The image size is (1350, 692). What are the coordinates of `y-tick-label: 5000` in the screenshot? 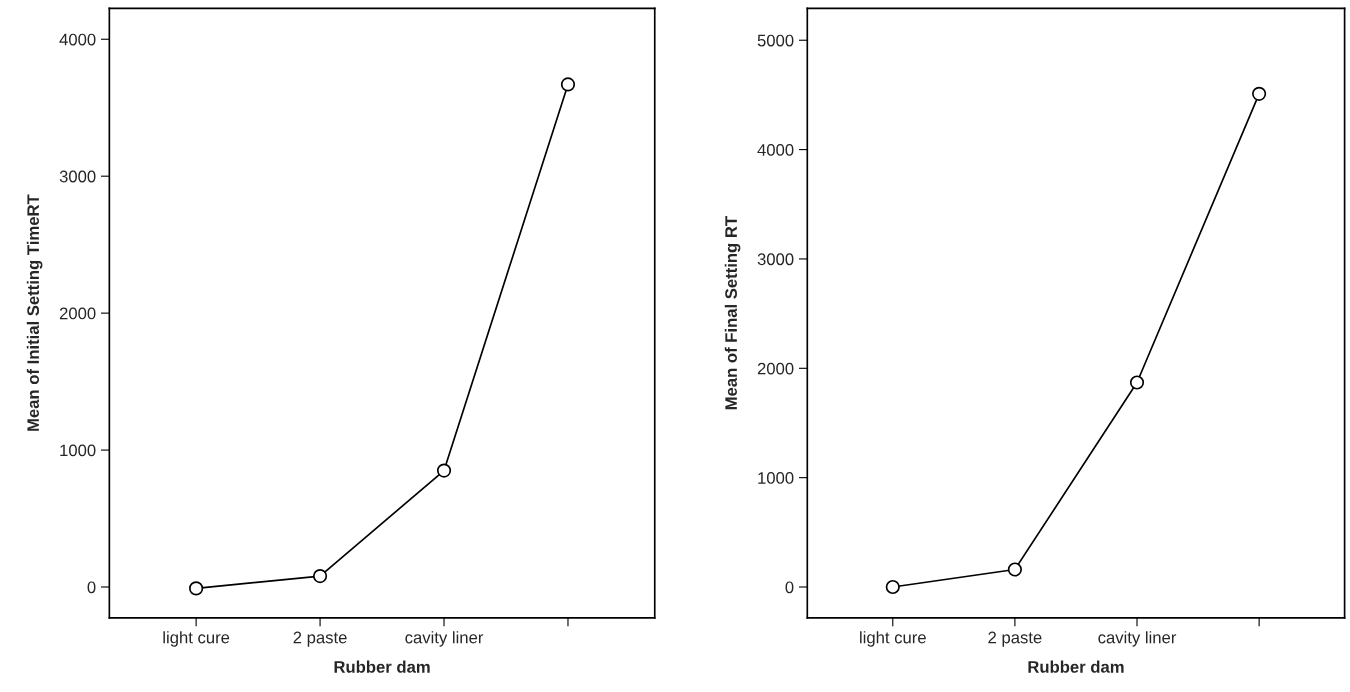 It's located at (775, 40).